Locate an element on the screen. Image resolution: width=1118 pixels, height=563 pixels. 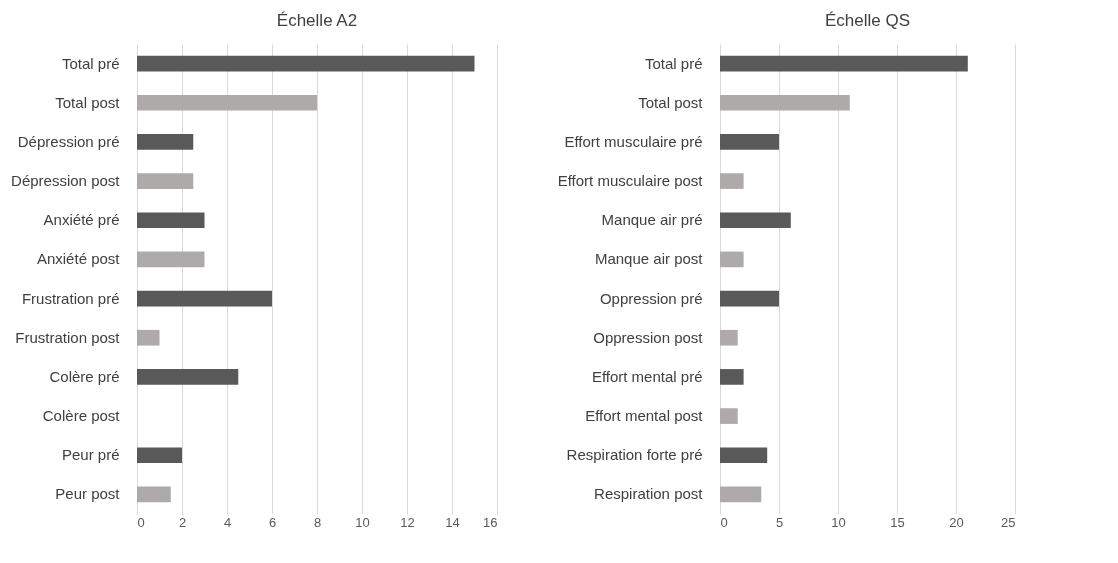
x-tick-label: 5 is located at coordinates (779, 522).